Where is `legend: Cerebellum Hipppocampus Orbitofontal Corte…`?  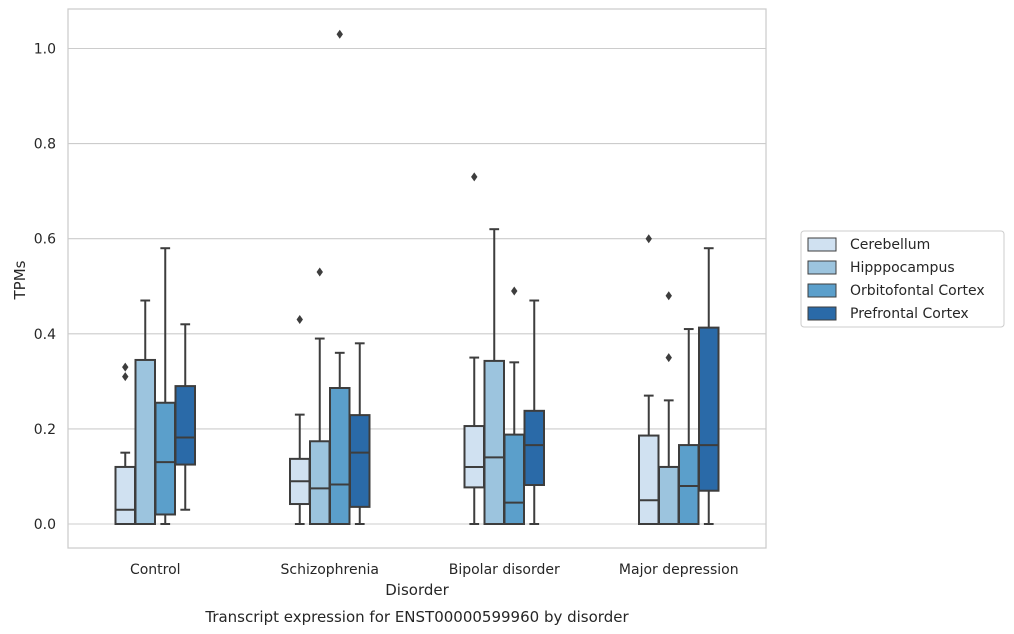
legend: Cerebellum Hipppocampus Orbitofontal Corte… is located at coordinates (902, 279).